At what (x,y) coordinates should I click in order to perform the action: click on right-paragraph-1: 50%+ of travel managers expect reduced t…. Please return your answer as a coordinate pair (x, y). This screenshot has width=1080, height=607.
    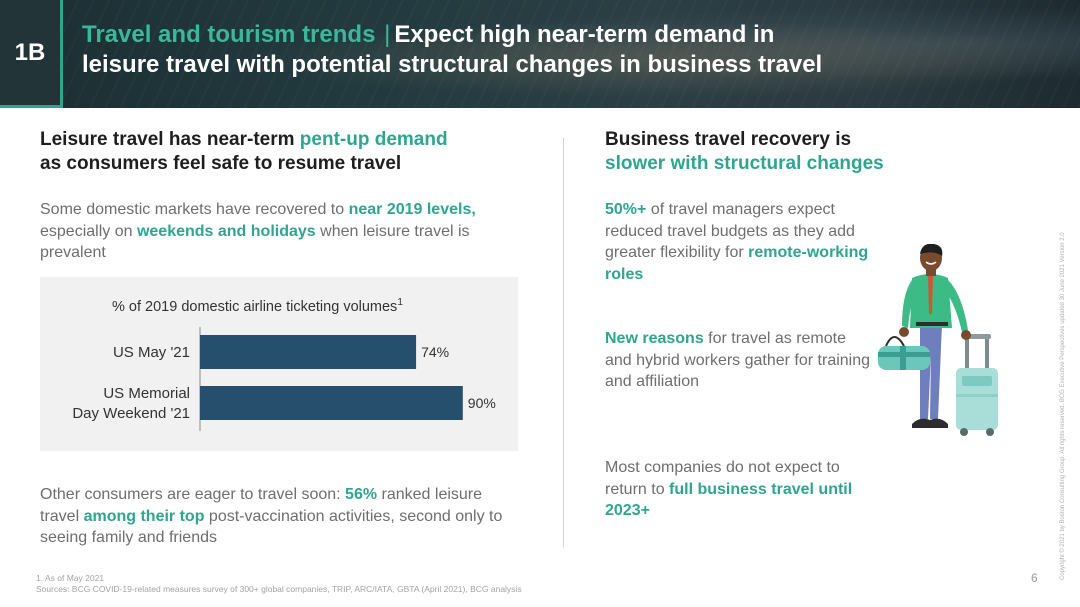
    Looking at the image, I should click on (740, 242).